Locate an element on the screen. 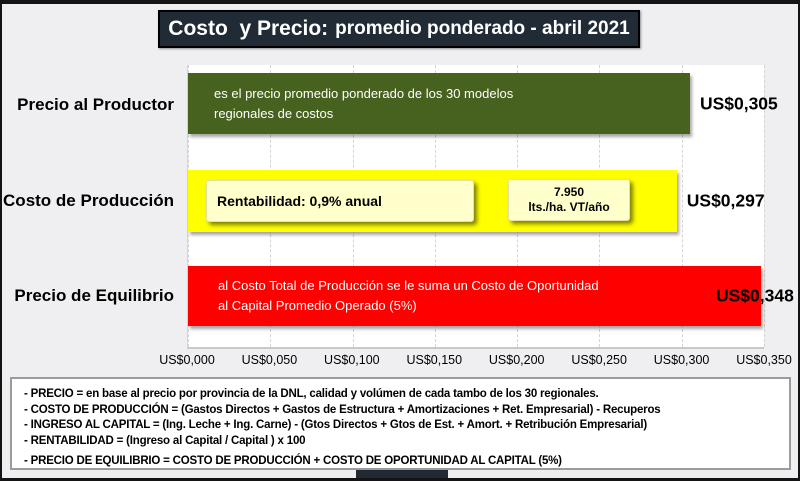  x-tick-label: US$0,050 is located at coordinates (269, 360).